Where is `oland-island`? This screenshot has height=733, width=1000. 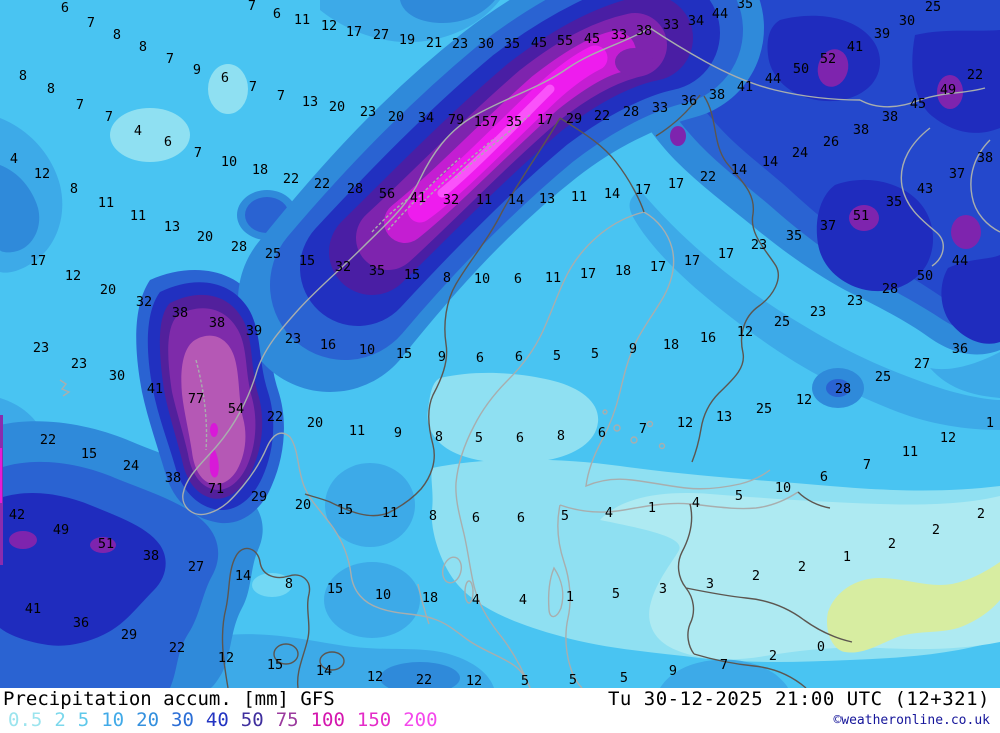 oland-island is located at coordinates (423, 604).